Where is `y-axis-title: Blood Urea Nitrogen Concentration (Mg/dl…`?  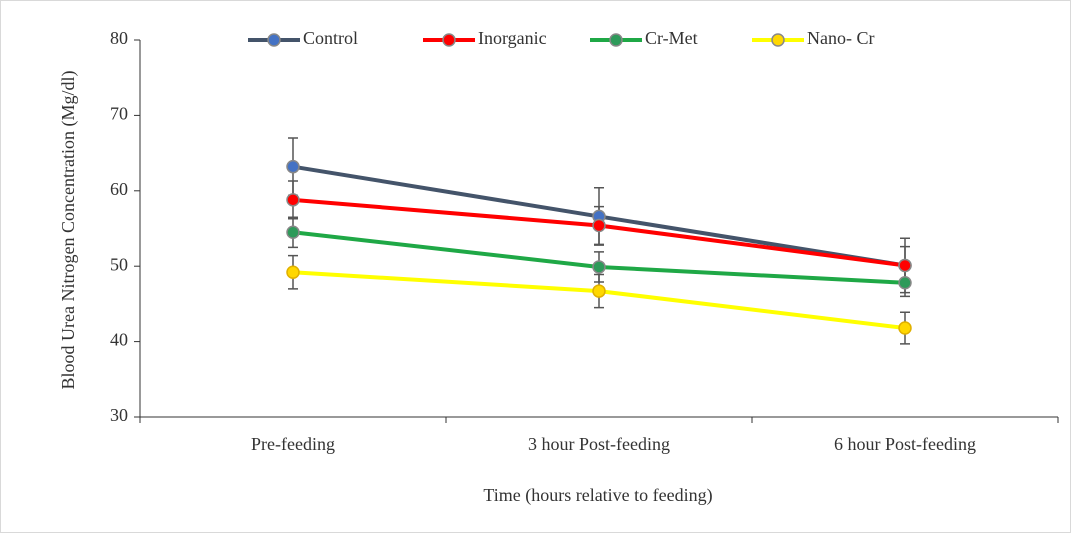 y-axis-title: Blood Urea Nitrogen Concentration (Mg/dl… is located at coordinates (68, 230).